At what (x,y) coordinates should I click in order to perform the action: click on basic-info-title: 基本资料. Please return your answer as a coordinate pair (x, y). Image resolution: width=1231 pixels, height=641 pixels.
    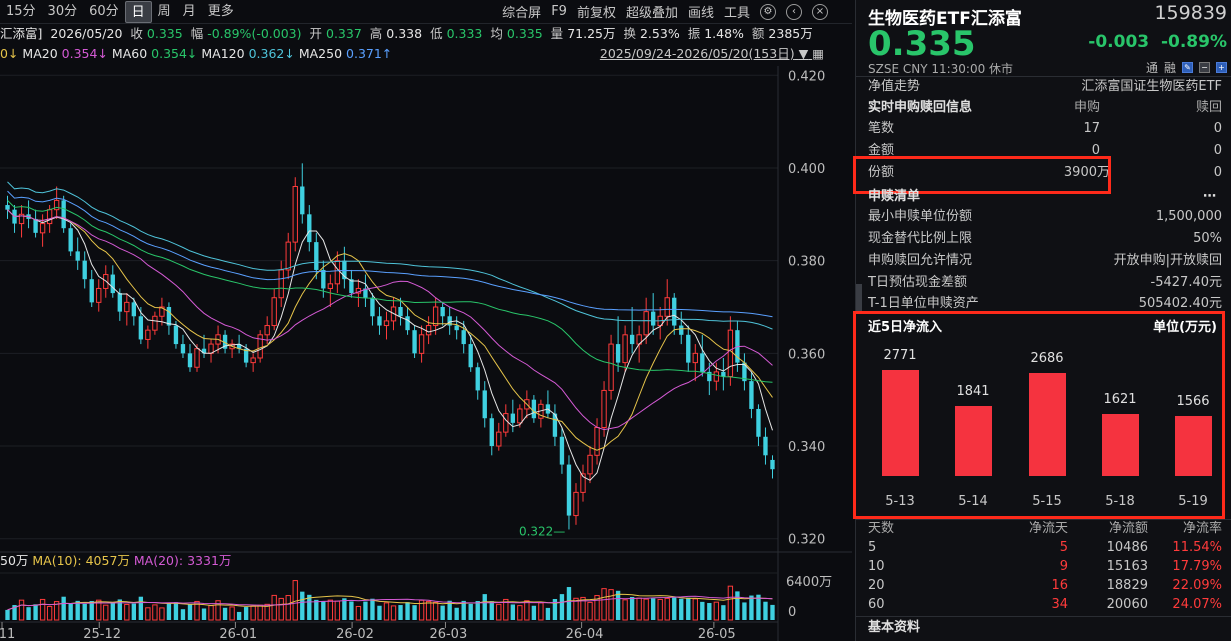
    Looking at the image, I should click on (894, 627).